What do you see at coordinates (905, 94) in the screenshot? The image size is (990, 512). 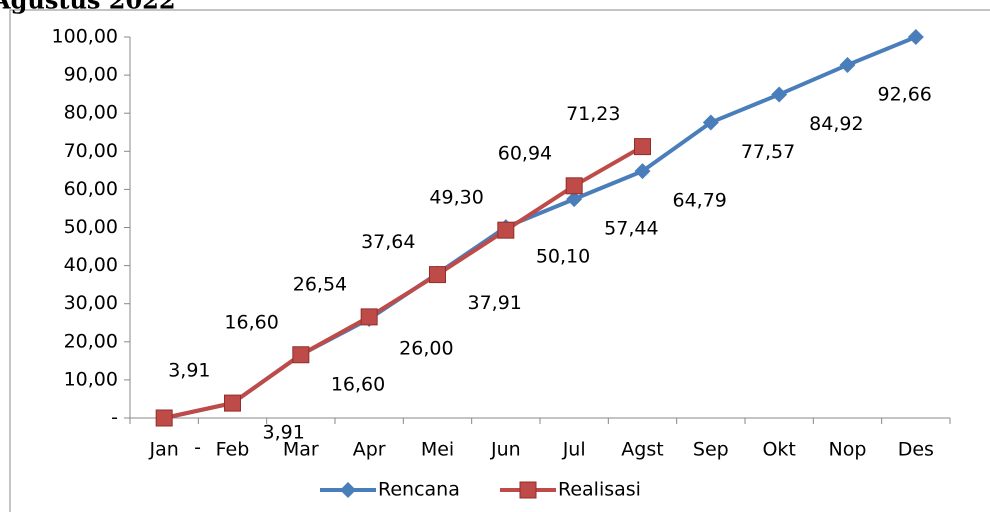 I see `data-label: 92,66` at bounding box center [905, 94].